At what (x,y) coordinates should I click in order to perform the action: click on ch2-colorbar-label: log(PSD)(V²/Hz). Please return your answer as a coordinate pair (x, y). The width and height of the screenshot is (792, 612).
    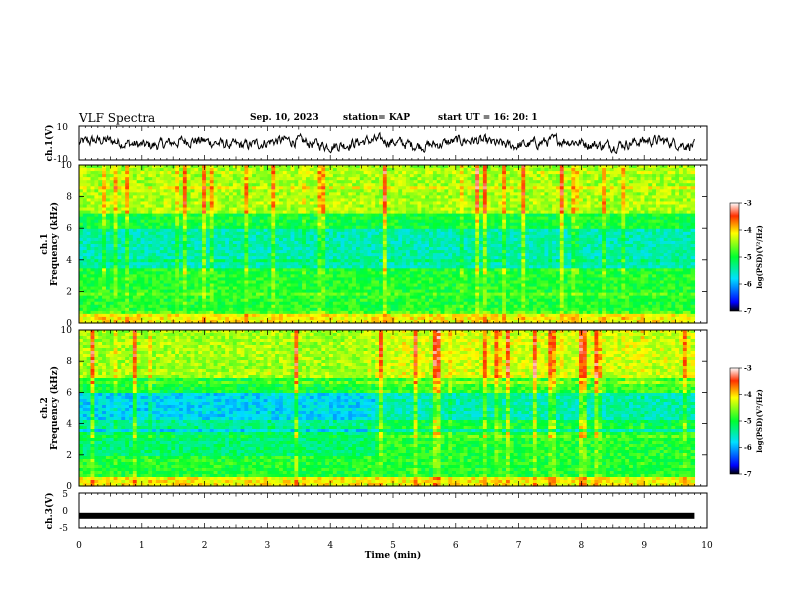
    Looking at the image, I should click on (759, 421).